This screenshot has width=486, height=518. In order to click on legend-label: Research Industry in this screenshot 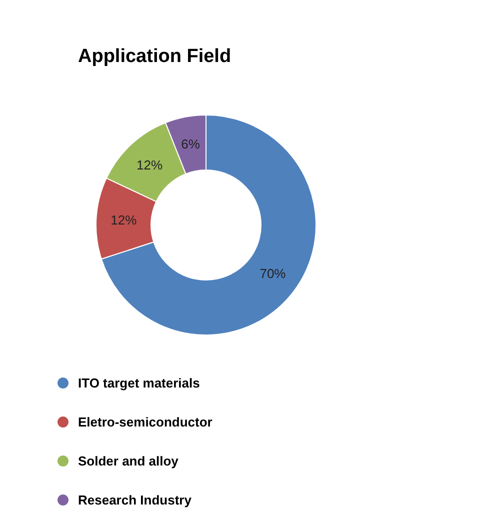, I will do `click(135, 500)`.